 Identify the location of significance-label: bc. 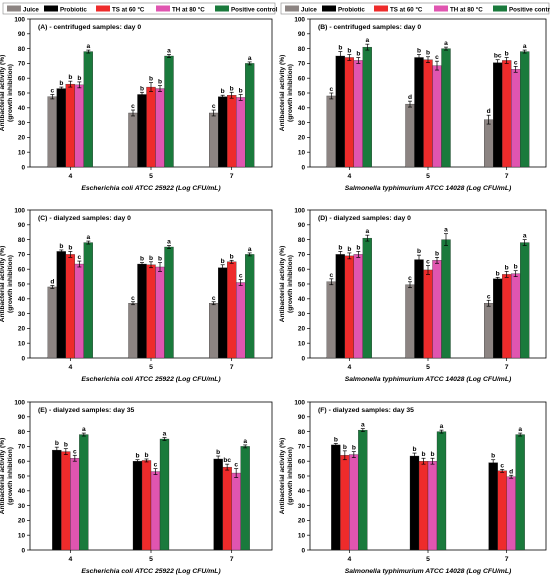
(227, 460).